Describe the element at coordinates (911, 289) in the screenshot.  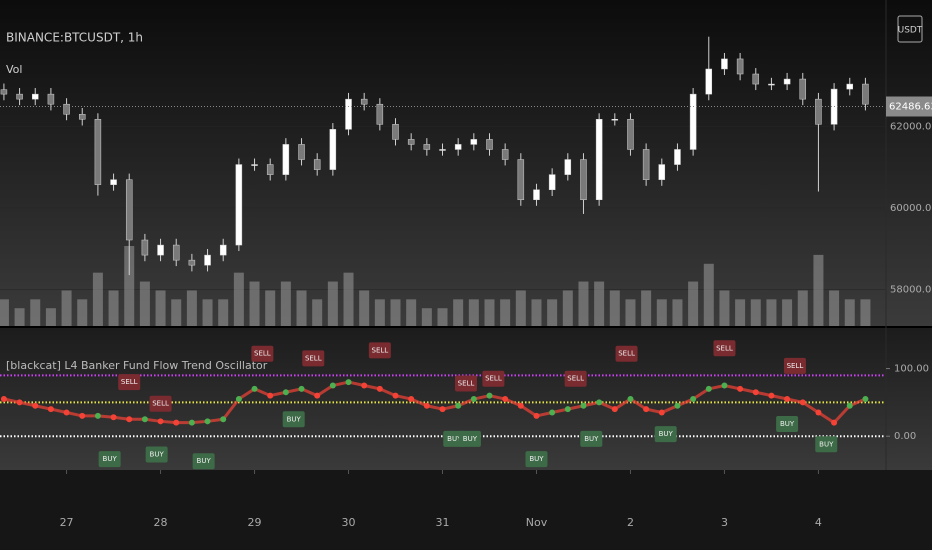
I see `y-tick-label: 58000.00` at that location.